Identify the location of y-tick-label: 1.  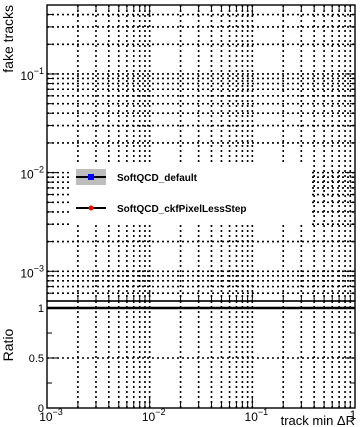
(41, 309).